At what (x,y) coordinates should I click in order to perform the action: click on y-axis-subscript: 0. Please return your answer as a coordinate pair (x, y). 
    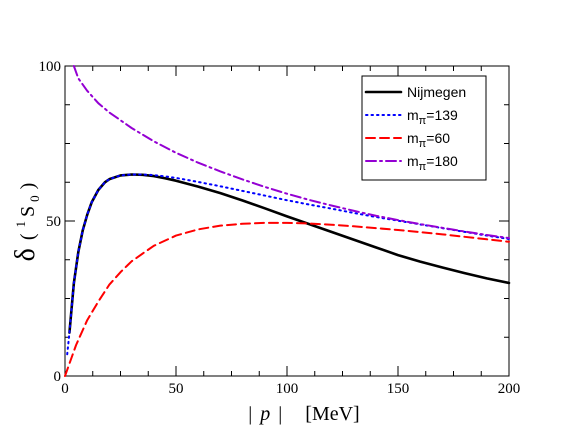
    Looking at the image, I should click on (34, 198).